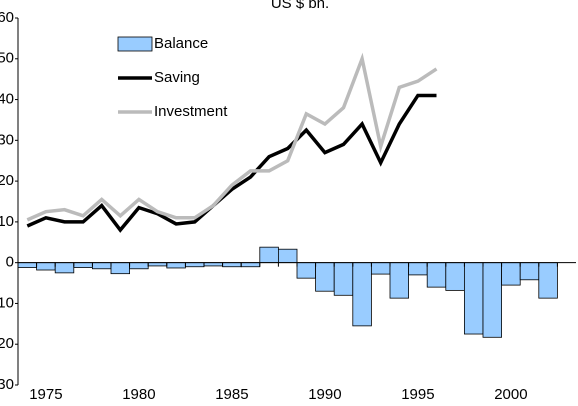 The height and width of the screenshot is (406, 578). What do you see at coordinates (135, 44) in the screenshot?
I see `legend-swatch` at bounding box center [135, 44].